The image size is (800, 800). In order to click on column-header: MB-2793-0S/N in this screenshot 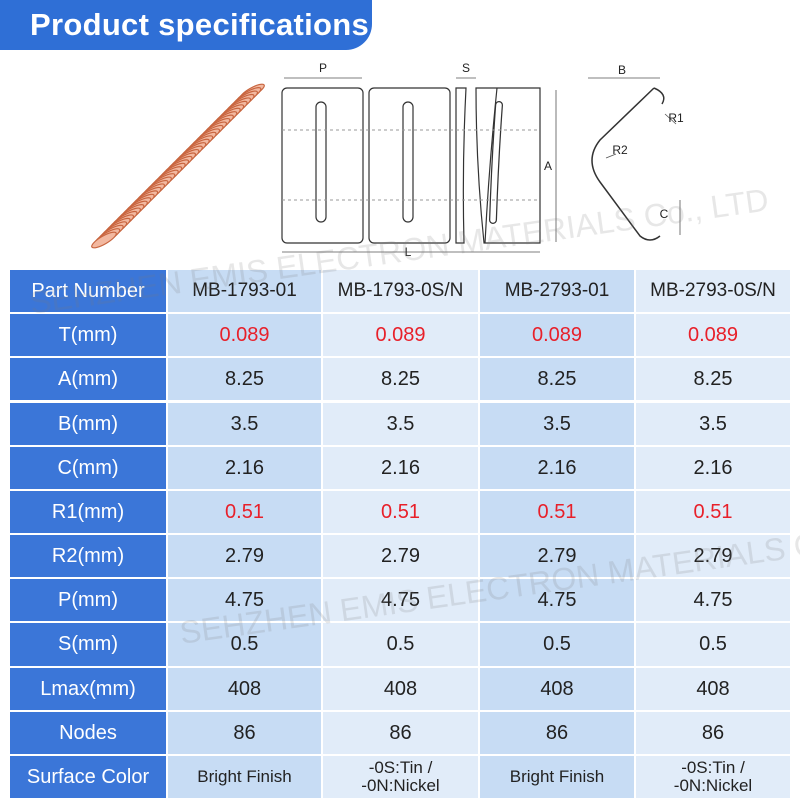, I will do `click(713, 291)`.